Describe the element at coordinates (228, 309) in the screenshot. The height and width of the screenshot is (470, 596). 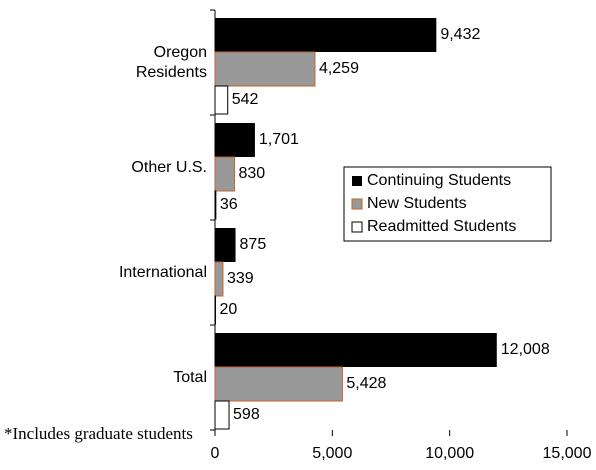
I see `value-label: 20` at that location.